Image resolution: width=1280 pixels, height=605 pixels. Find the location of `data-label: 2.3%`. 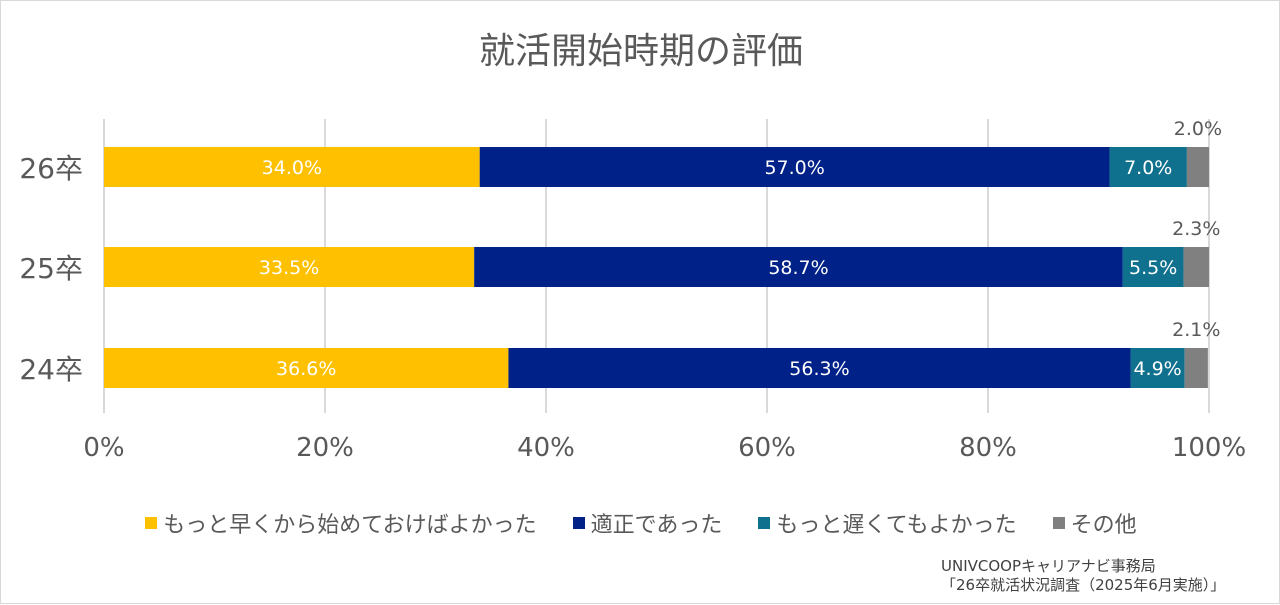

data-label: 2.3% is located at coordinates (1196, 229).